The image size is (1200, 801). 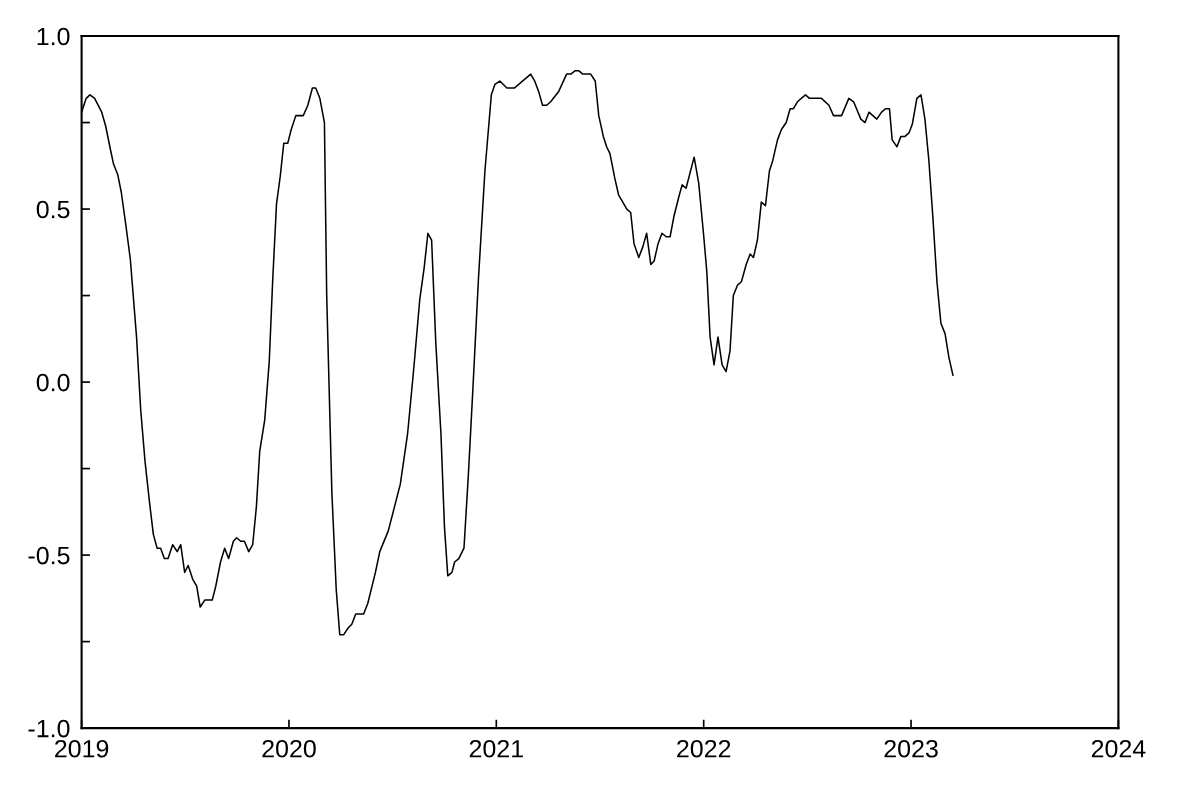 I want to click on x-tick-label: 2020, so click(x=289, y=748).